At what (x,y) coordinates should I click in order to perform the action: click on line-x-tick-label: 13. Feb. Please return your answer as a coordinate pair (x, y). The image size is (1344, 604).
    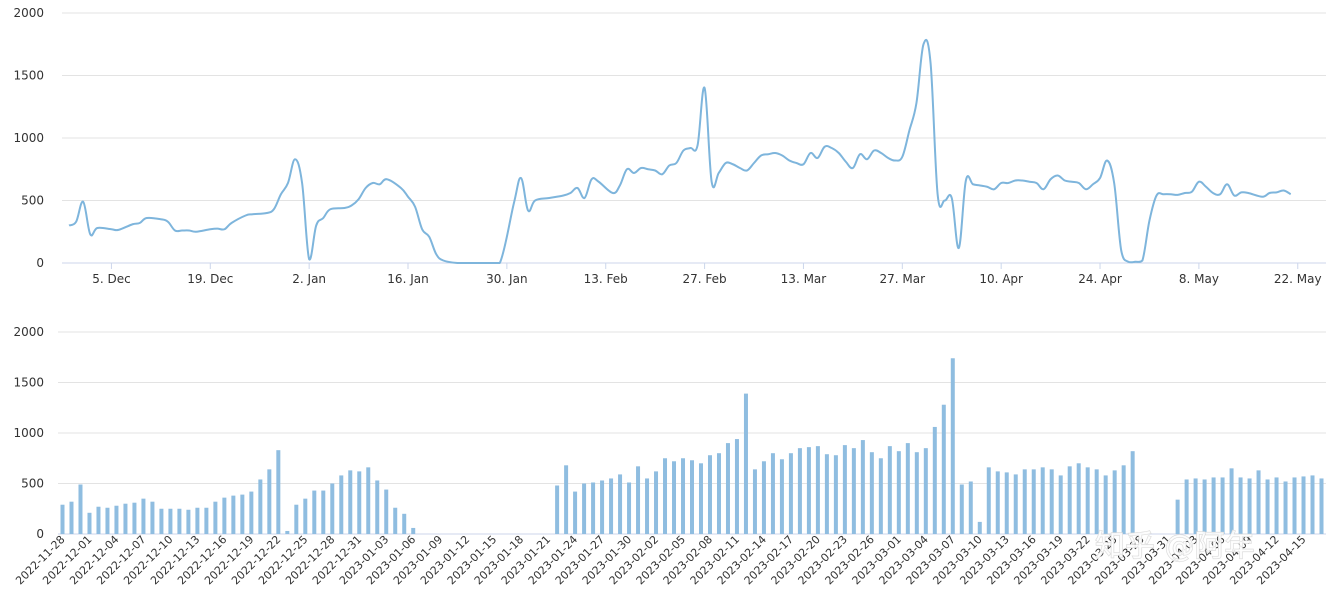
    Looking at the image, I should click on (606, 279).